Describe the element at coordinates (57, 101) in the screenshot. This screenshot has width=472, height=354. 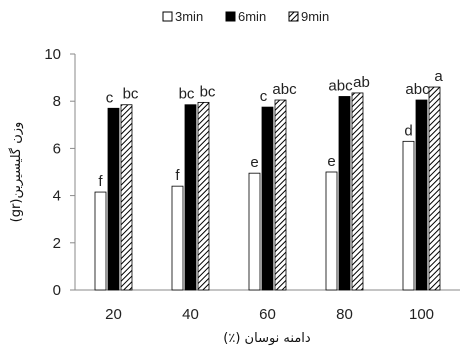
I see `y-tick-label: 8` at that location.